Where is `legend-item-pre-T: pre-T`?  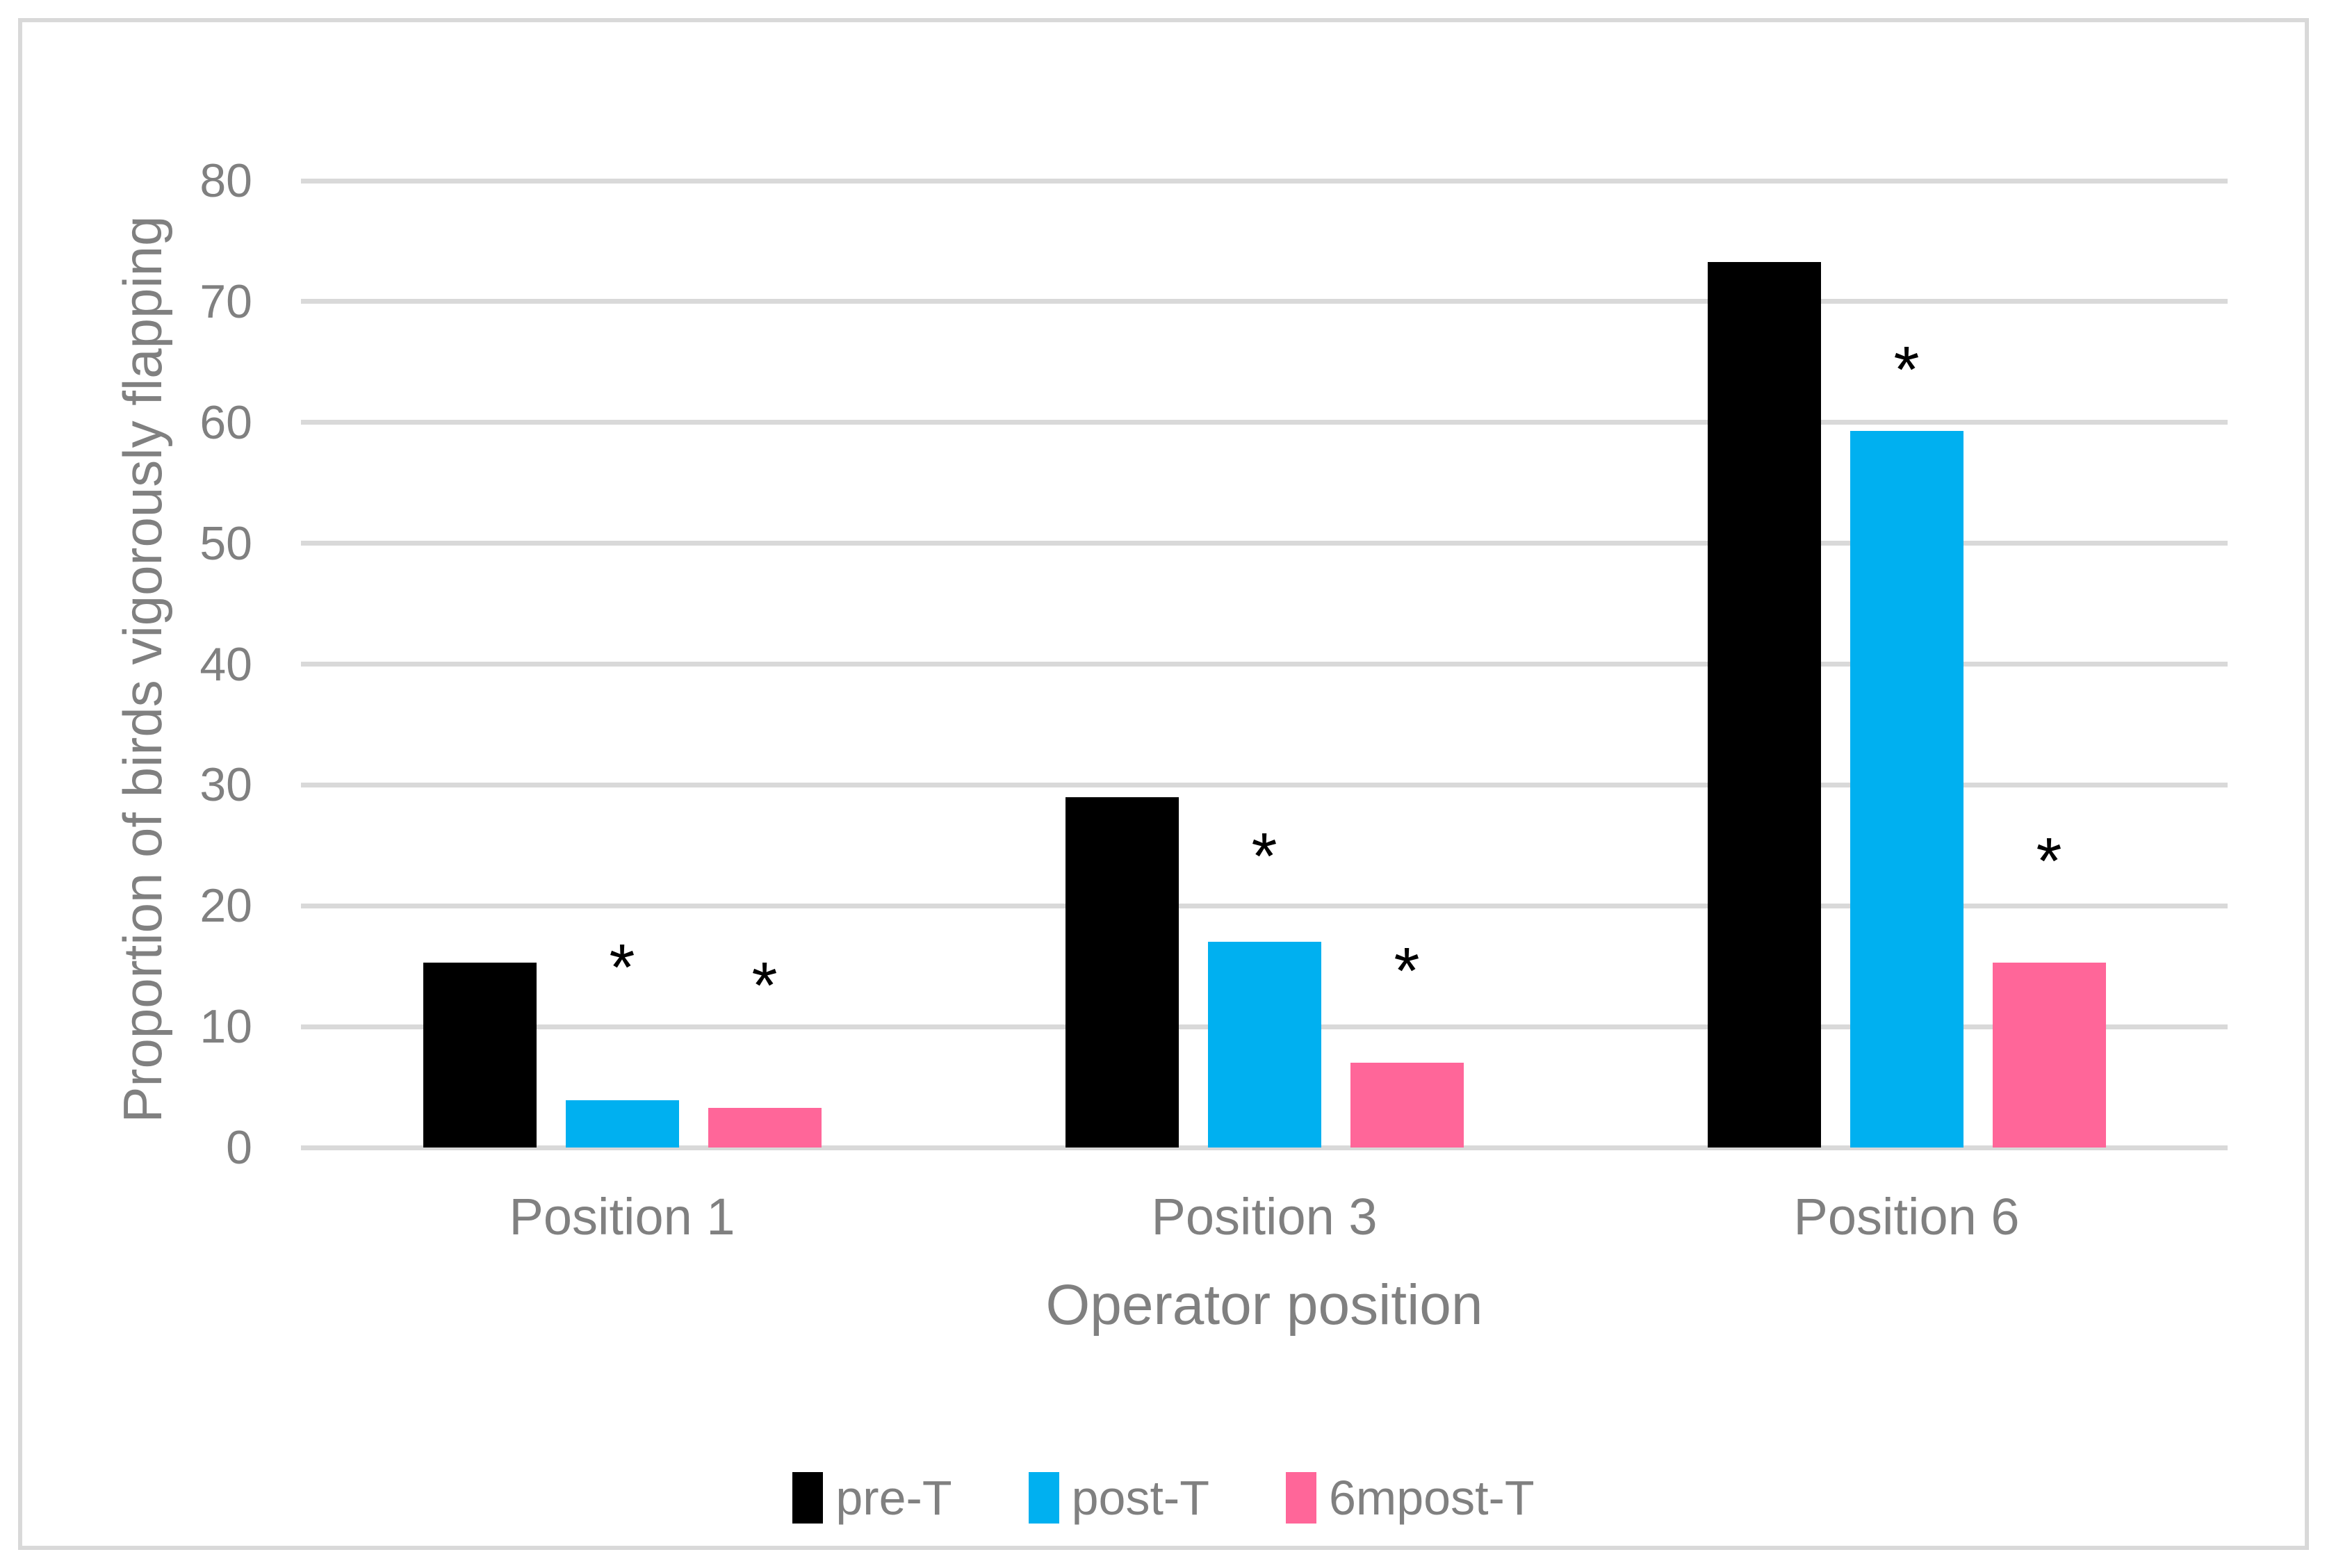
legend-item-pre-T: pre-T is located at coordinates (872, 1498).